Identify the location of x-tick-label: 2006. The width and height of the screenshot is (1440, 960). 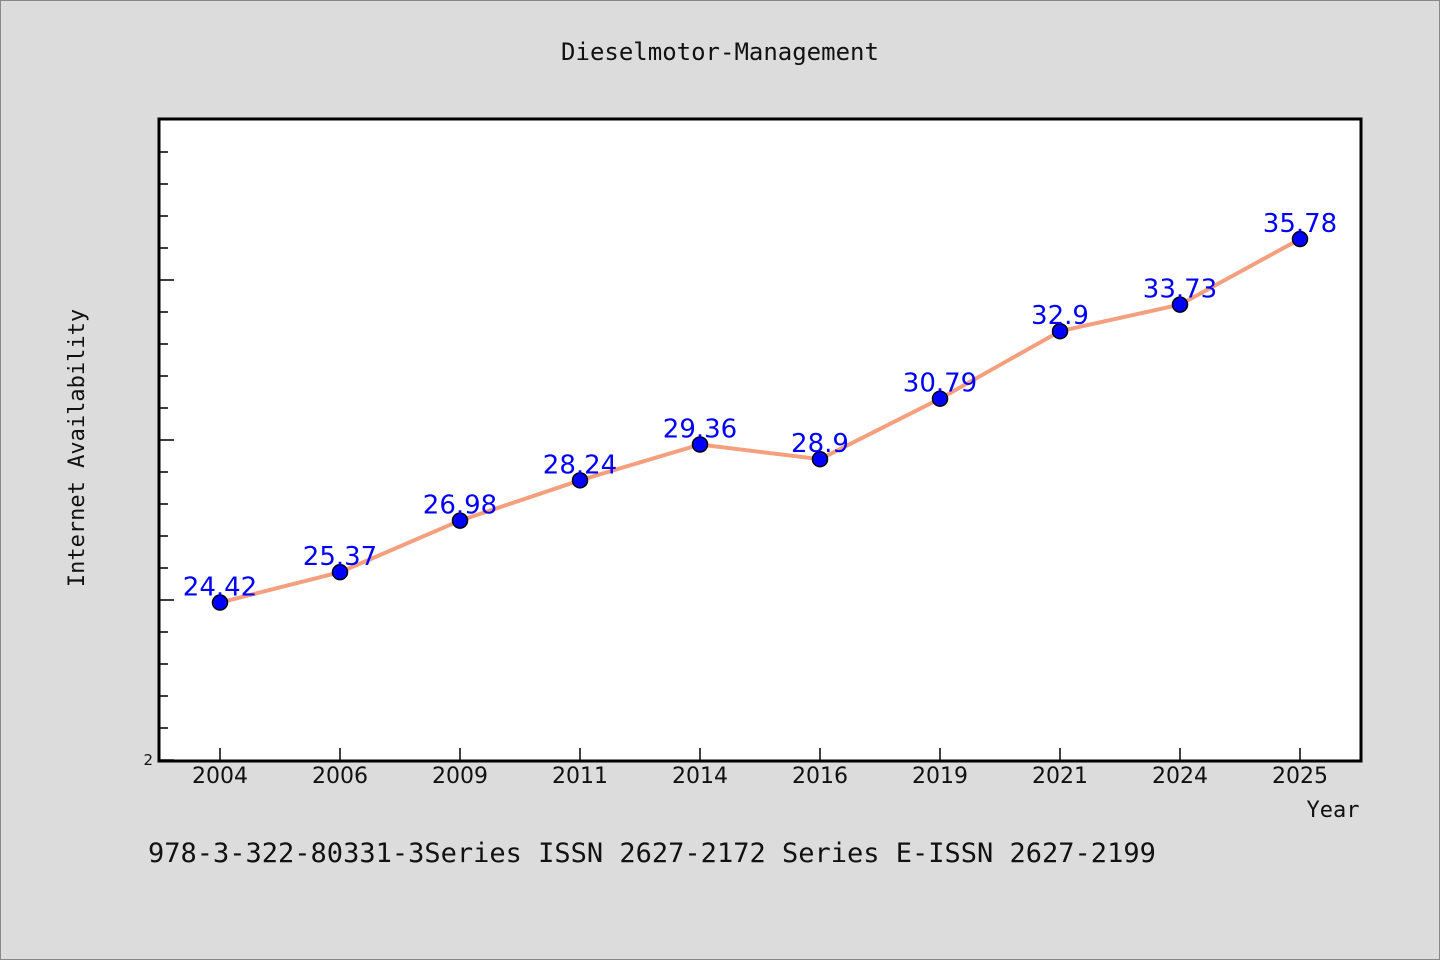
(340, 776).